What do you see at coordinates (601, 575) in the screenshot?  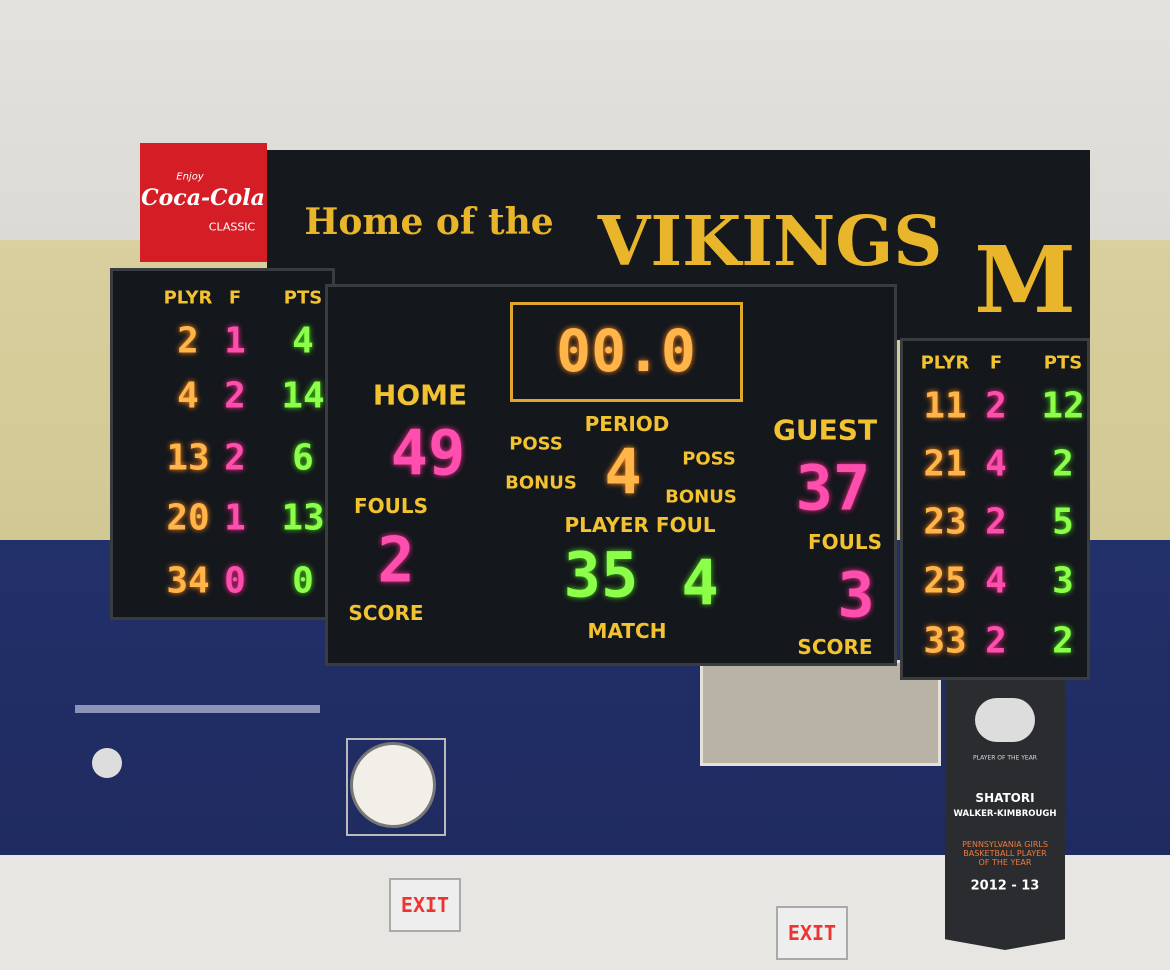 I see `player-number: 35` at bounding box center [601, 575].